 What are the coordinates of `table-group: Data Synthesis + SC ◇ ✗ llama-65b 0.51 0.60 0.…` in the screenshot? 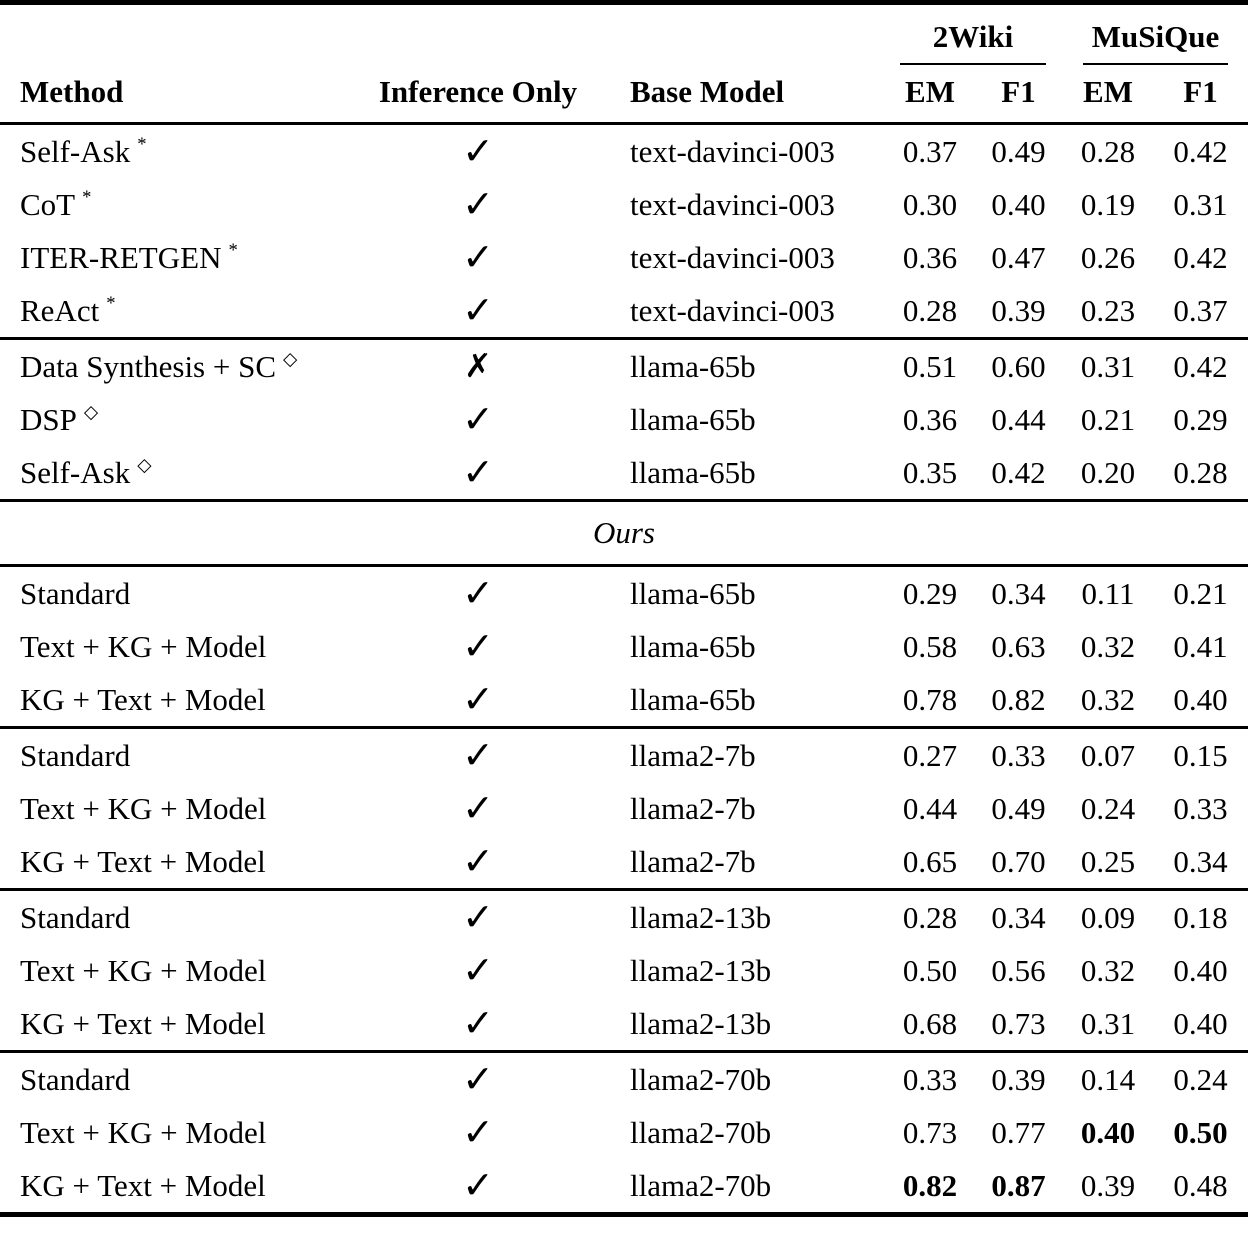 It's located at (624, 419).